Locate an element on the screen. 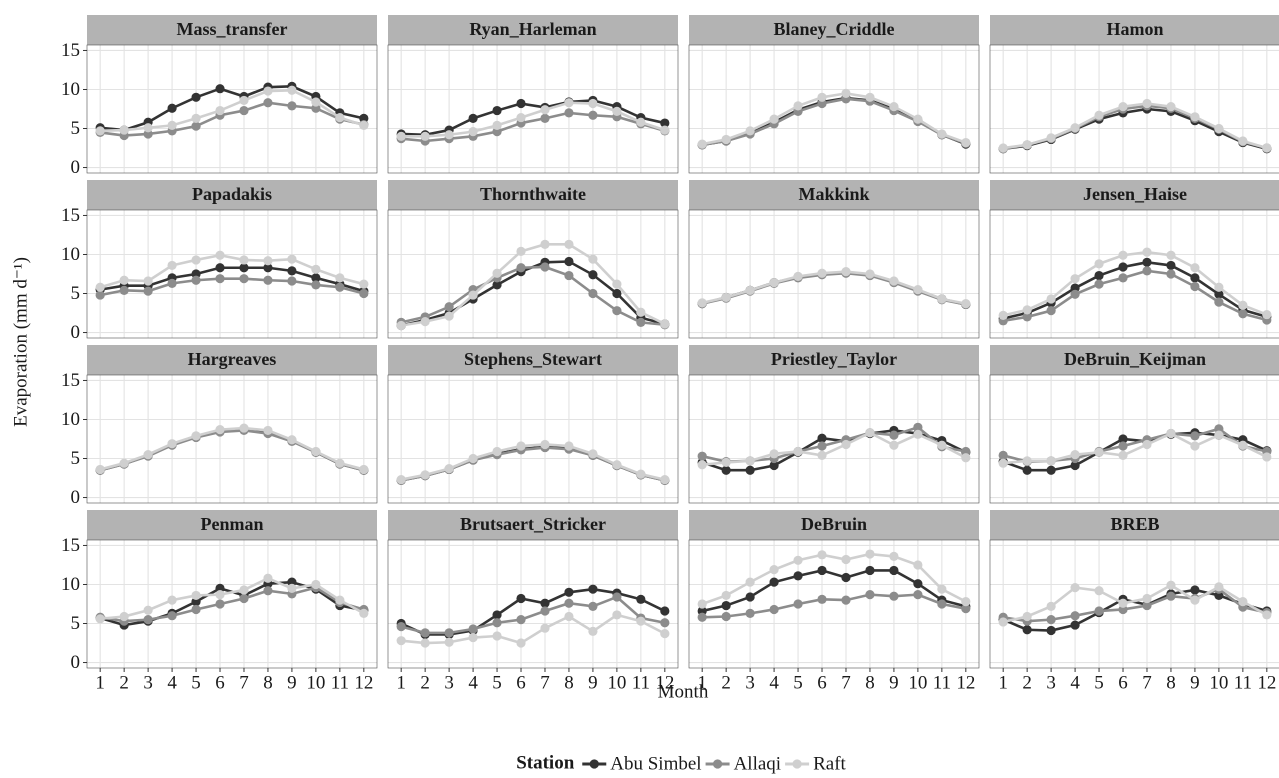  x-tick-label: 6 is located at coordinates (521, 682).